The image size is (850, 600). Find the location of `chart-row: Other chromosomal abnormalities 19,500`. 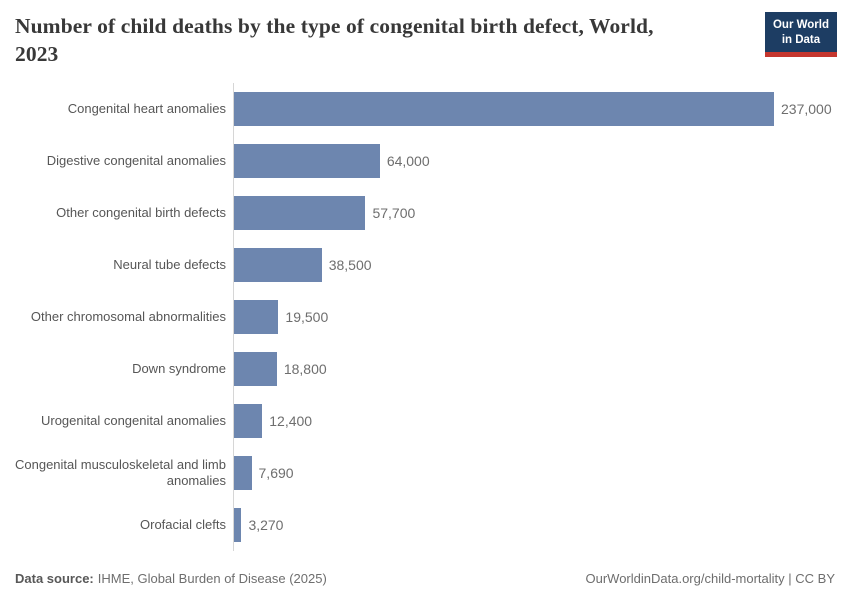

chart-row: Other chromosomal abnormalities 19,500 is located at coordinates (425, 317).